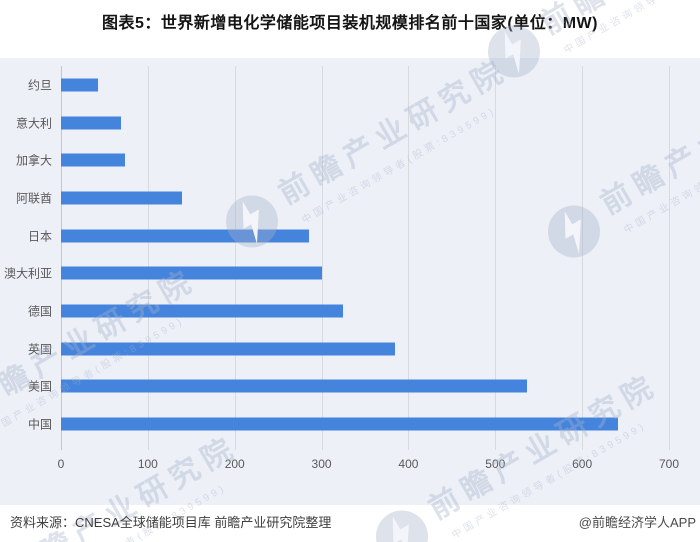 The image size is (700, 542). I want to click on bar-row: 意大利, so click(342, 123).